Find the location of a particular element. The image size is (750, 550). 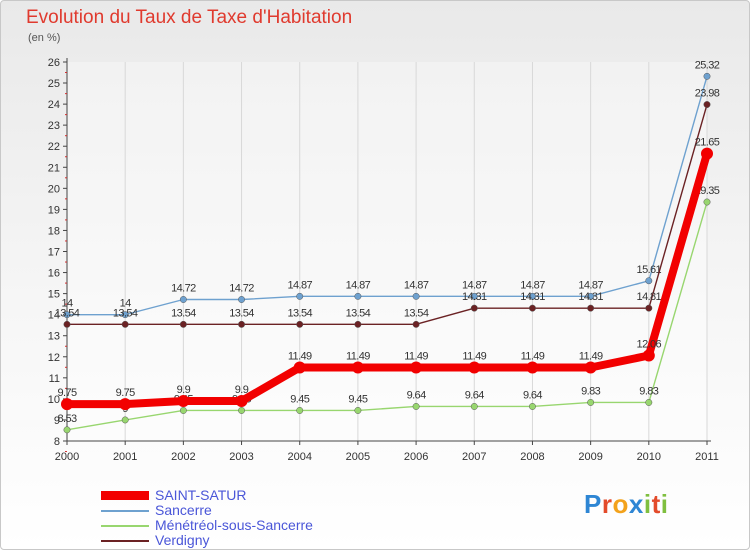

logo-letter: o is located at coordinates (620, 504).